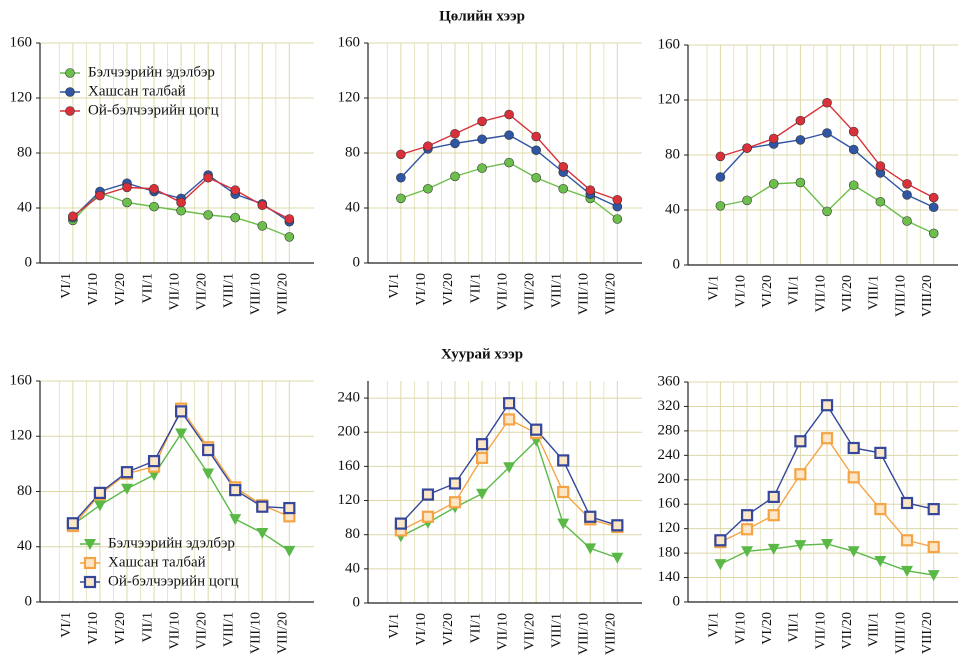  Describe the element at coordinates (669, 381) in the screenshot. I see `y-tick-label: 360` at that location.